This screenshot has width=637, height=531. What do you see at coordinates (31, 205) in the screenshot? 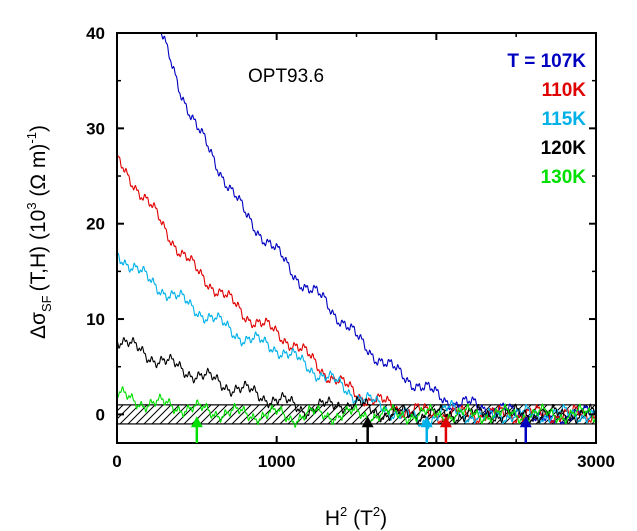
I see `y-axis-title-sup: 3` at bounding box center [31, 205].